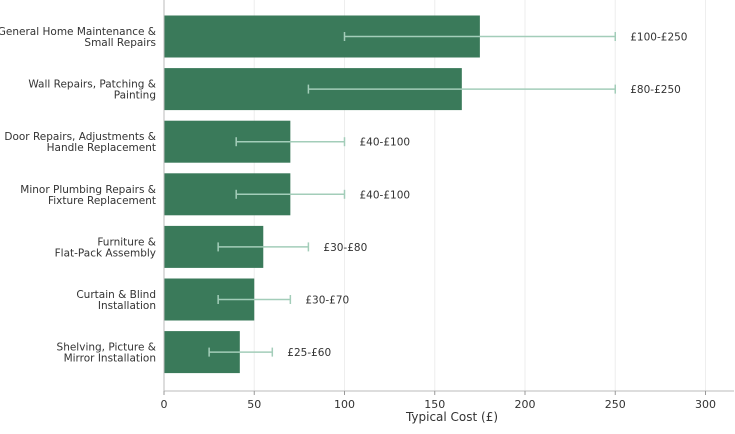 The height and width of the screenshot is (434, 735). I want to click on range-label: £30-£70, so click(327, 301).